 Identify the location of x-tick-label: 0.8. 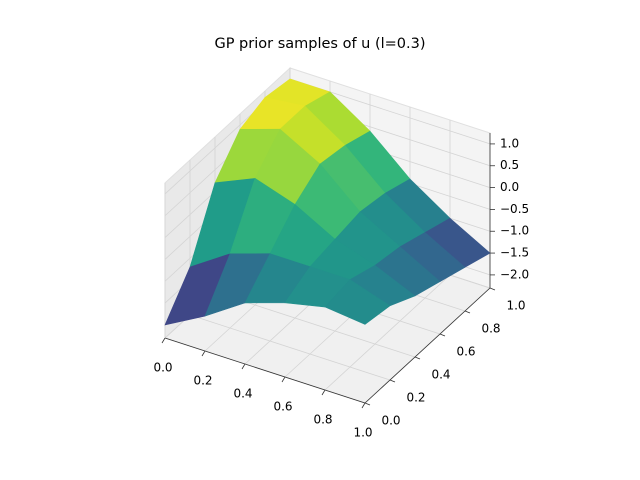
(322, 420).